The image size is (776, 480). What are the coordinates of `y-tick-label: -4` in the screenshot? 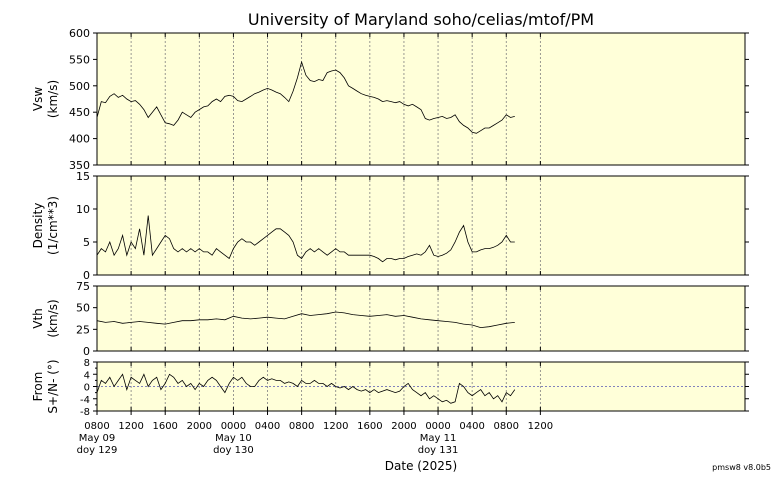 It's located at (85, 400).